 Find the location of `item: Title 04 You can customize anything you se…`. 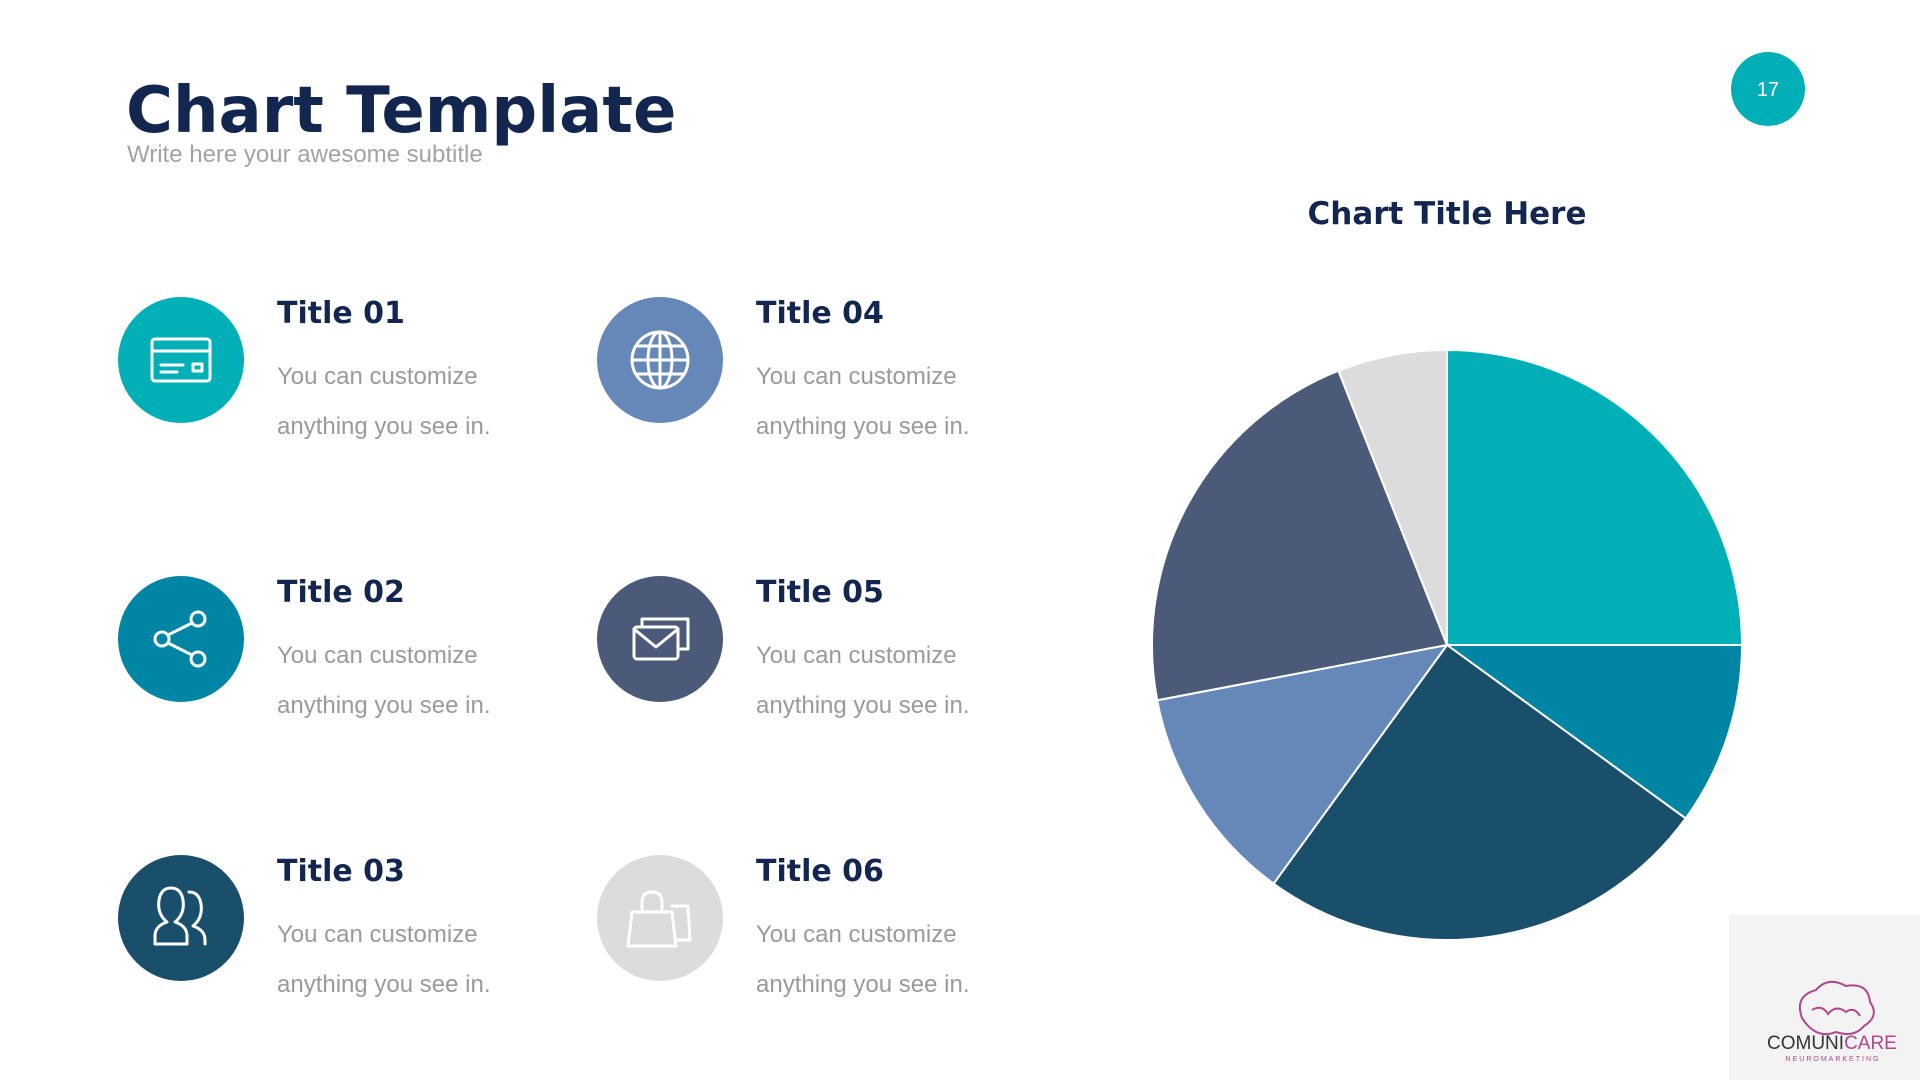

item: Title 04 You can customize anything you se… is located at coordinates (783, 368).